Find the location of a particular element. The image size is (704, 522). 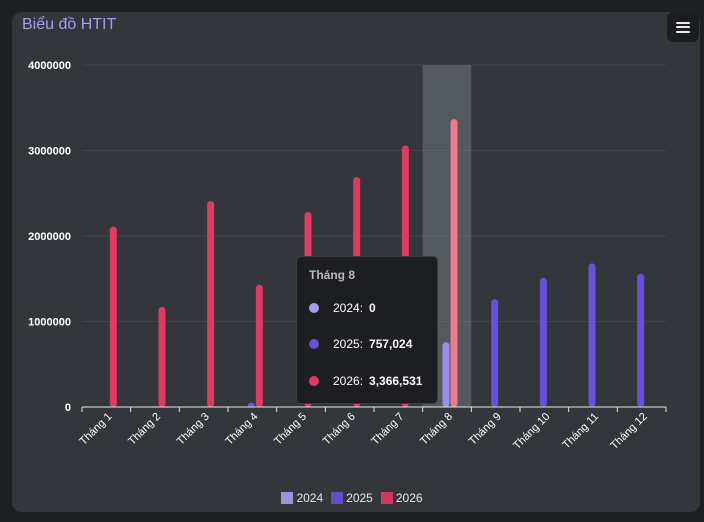

y-tick-label: 4000000 is located at coordinates (49, 66).